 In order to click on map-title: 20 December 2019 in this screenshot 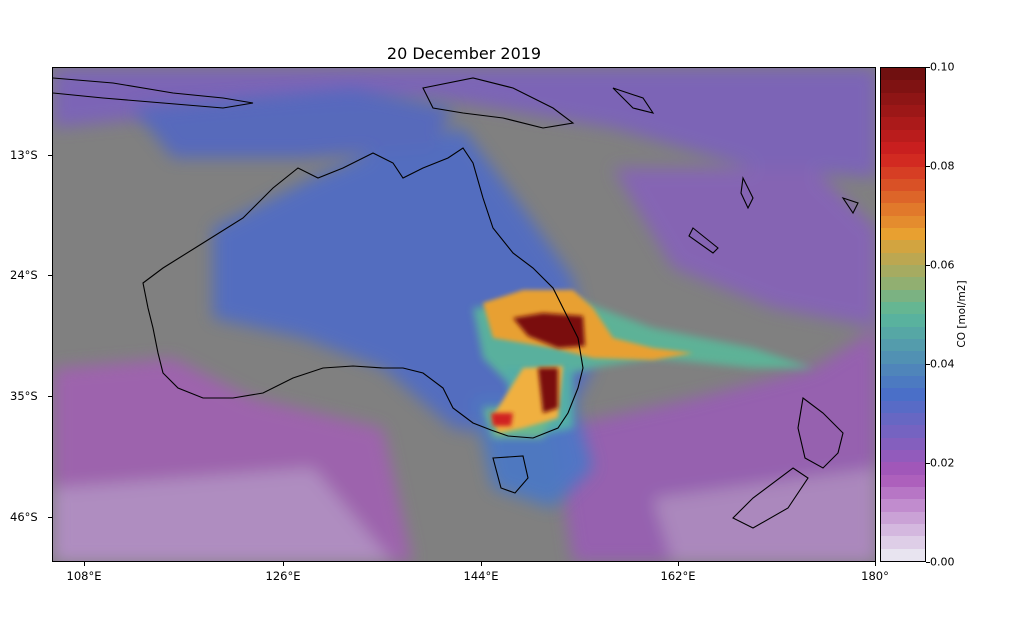, I will do `click(464, 53)`.